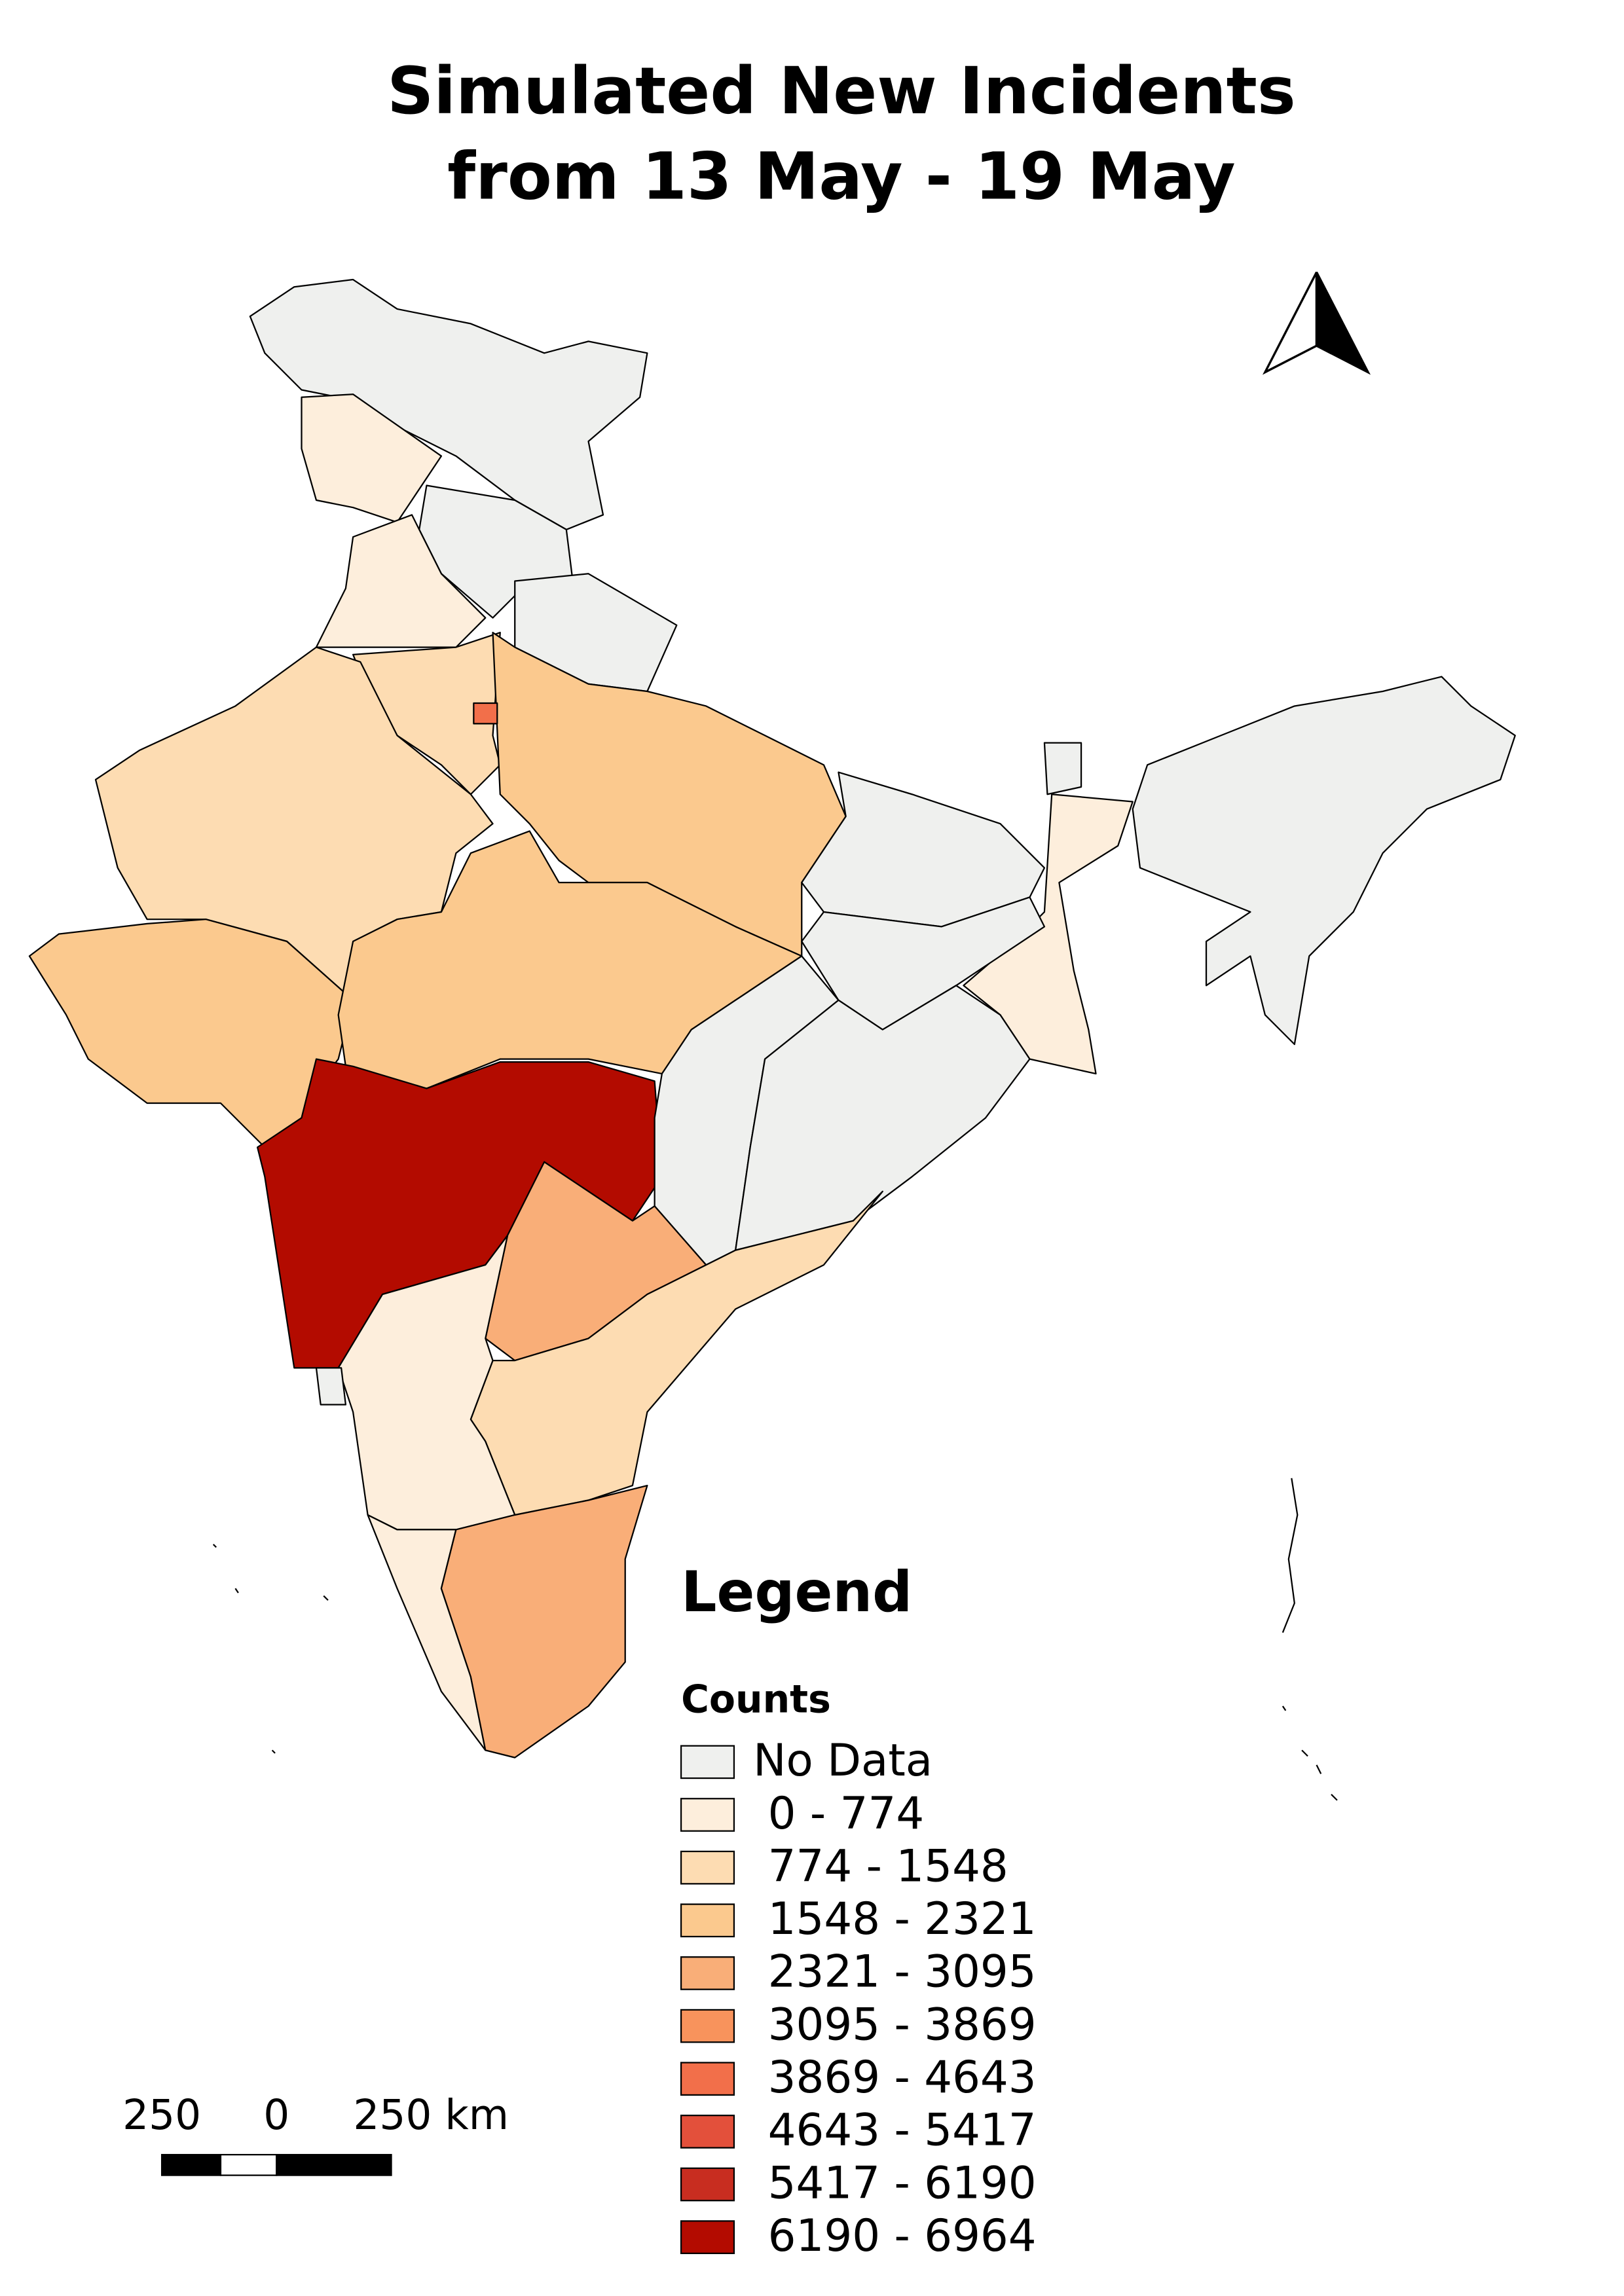 This screenshot has width=1624, height=2296. What do you see at coordinates (902, 2235) in the screenshot?
I see `legend-label: 6190 - 6964` at bounding box center [902, 2235].